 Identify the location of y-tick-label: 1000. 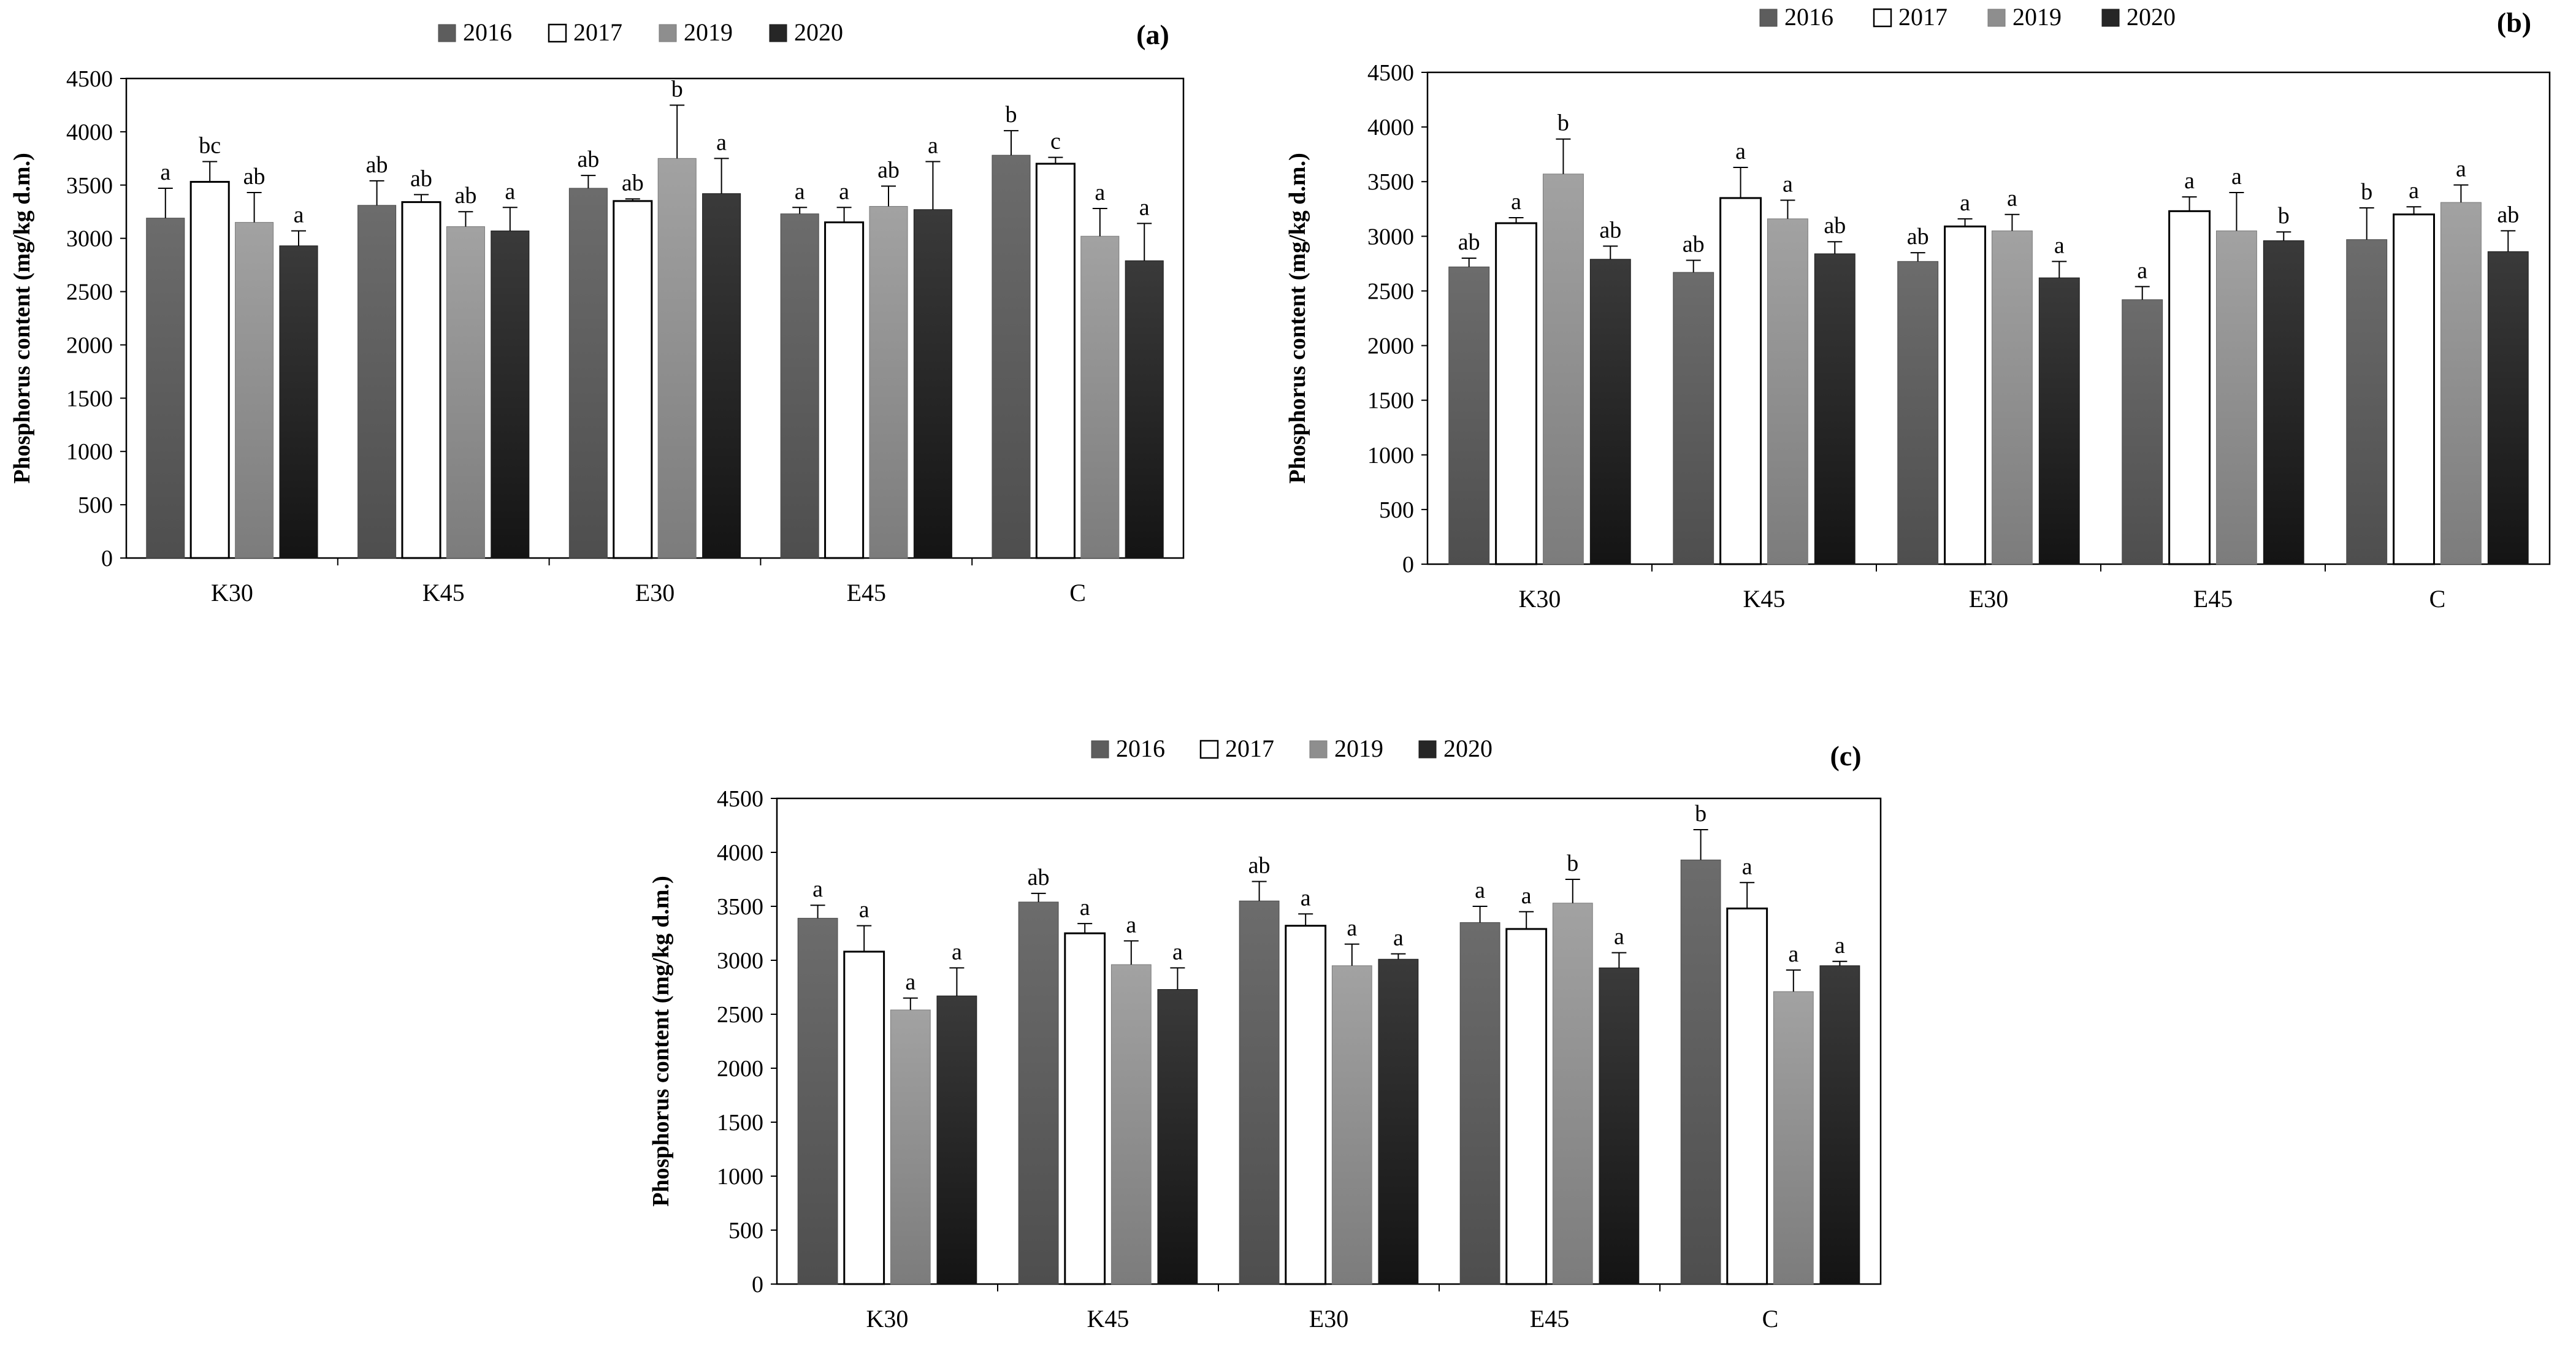
(89, 452).